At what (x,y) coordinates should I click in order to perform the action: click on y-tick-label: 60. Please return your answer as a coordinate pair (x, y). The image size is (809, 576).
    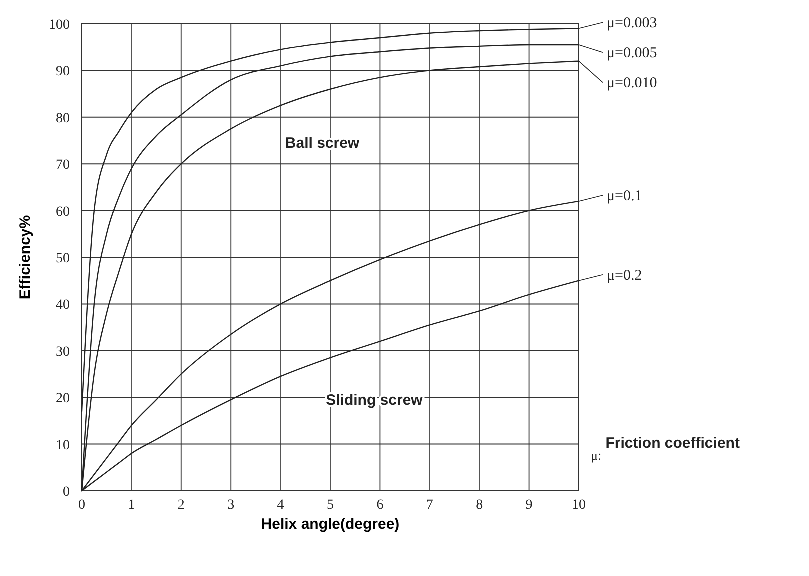
    Looking at the image, I should click on (63, 212).